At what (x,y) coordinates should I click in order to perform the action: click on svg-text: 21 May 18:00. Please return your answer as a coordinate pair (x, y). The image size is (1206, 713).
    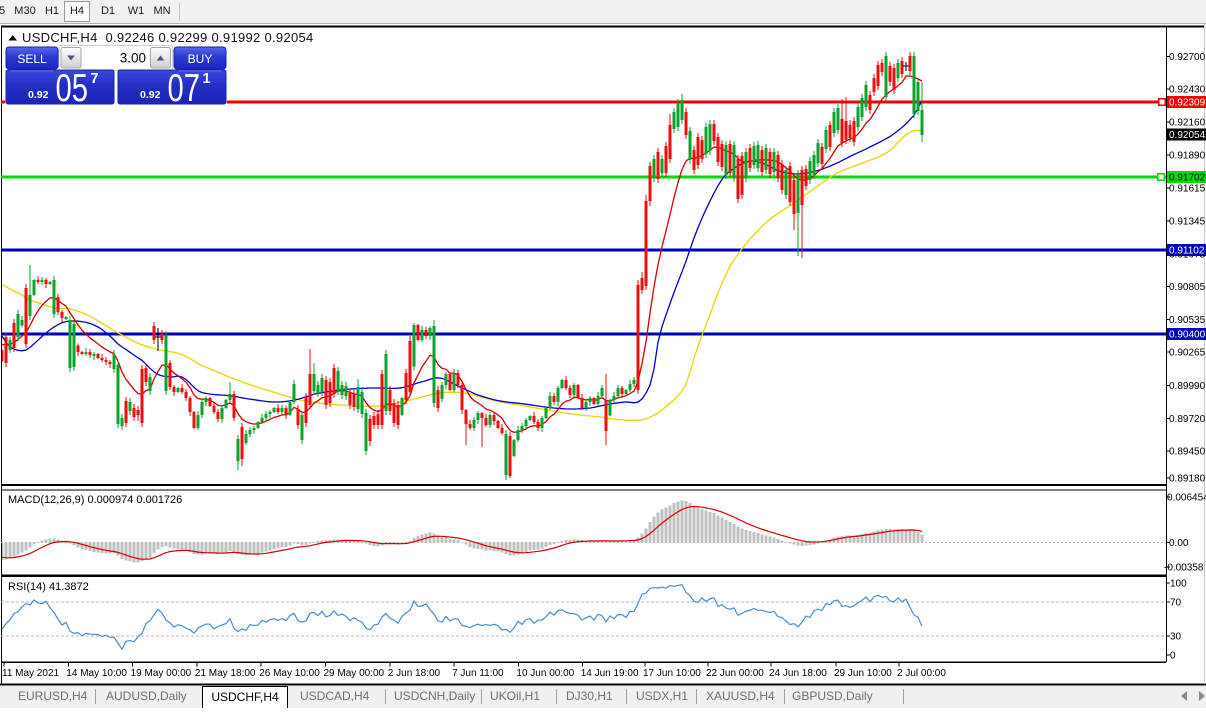
    Looking at the image, I should click on (225, 673).